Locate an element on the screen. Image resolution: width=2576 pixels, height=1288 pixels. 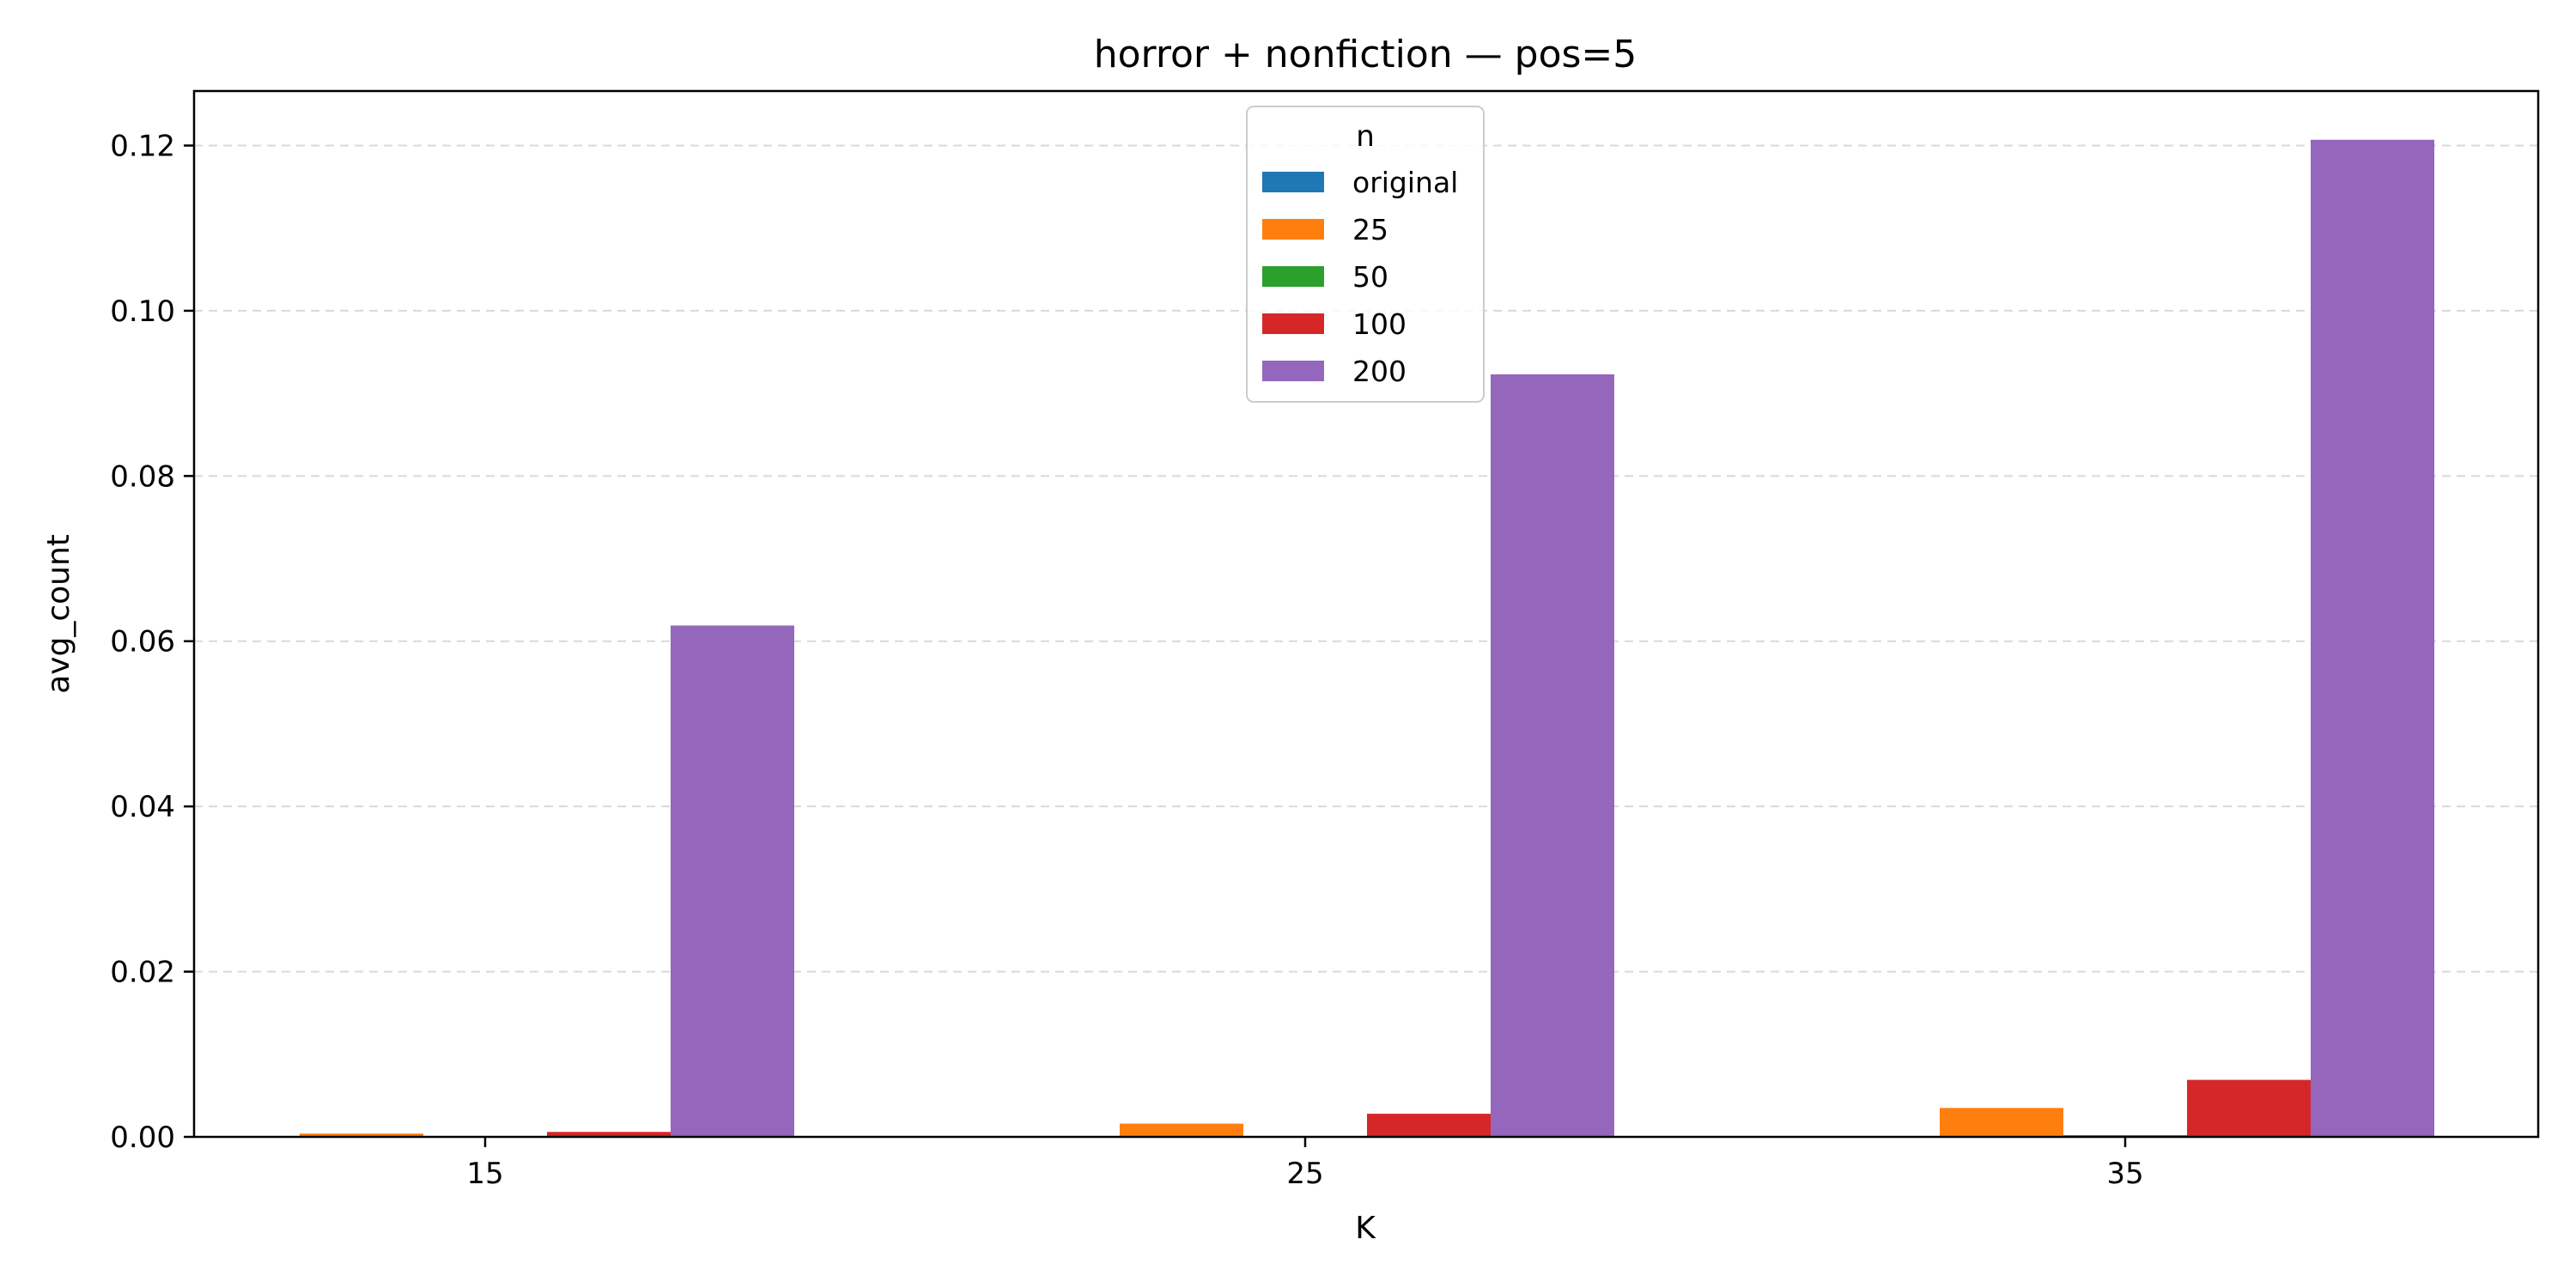
bar-25-k25 is located at coordinates (1181, 1130).